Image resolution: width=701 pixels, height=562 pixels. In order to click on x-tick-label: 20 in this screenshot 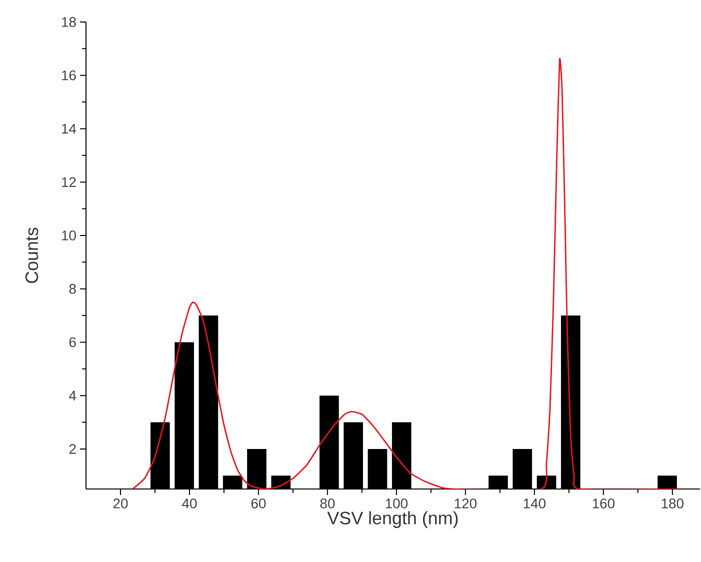, I will do `click(120, 503)`.